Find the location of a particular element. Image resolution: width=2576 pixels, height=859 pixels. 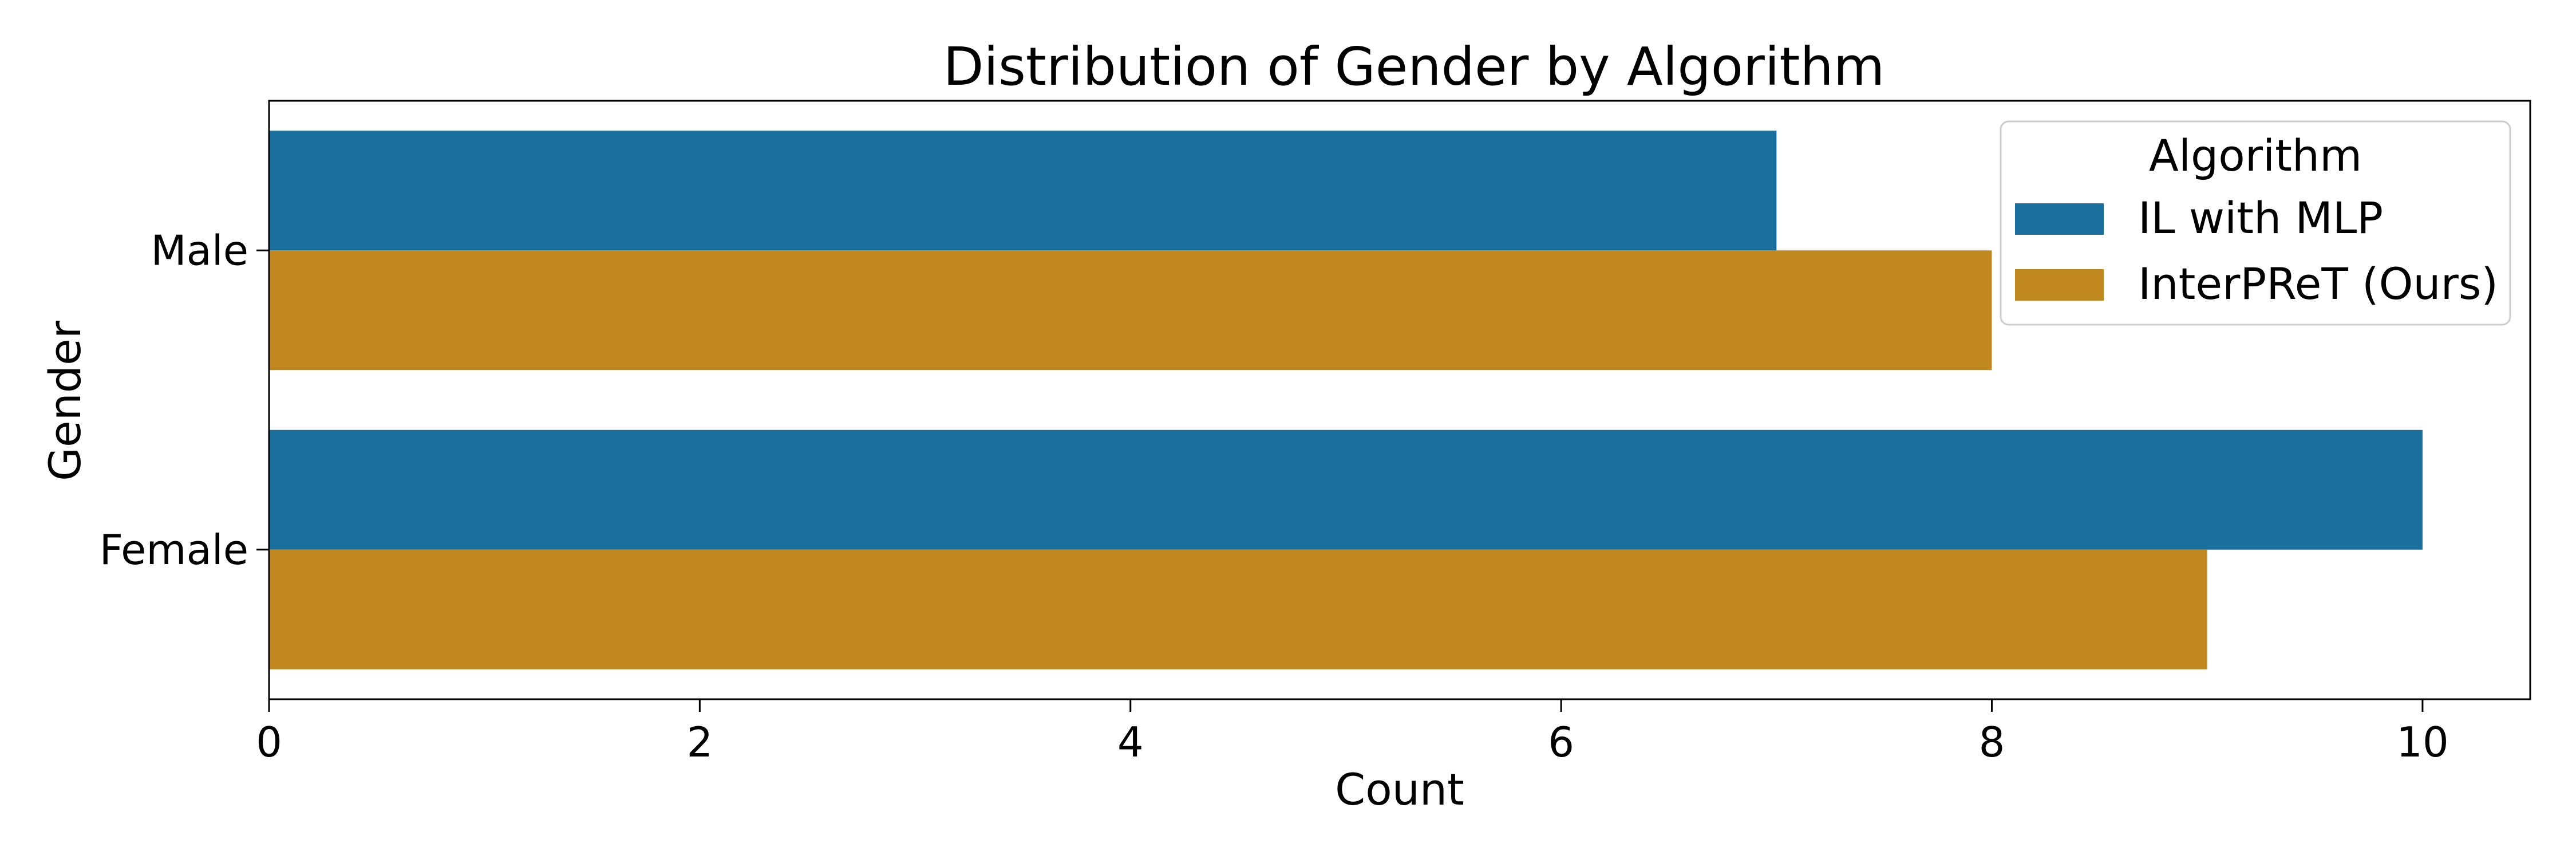

x-tick-label: 8 is located at coordinates (1992, 742).